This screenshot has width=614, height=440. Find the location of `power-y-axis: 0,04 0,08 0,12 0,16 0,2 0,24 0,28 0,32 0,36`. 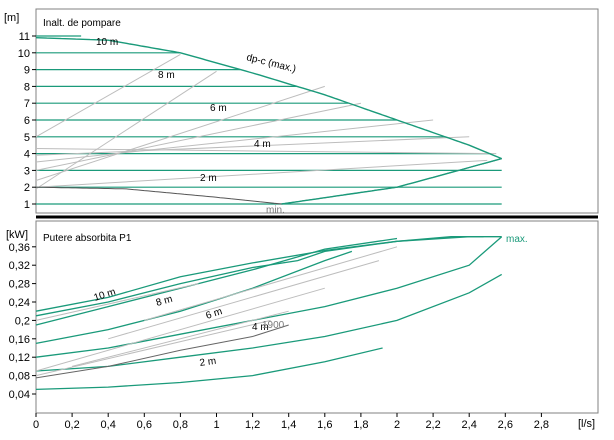

power-y-axis: 0,04 0,08 0,12 0,16 0,2 0,24 0,28 0,32 0,36 is located at coordinates (22, 321).